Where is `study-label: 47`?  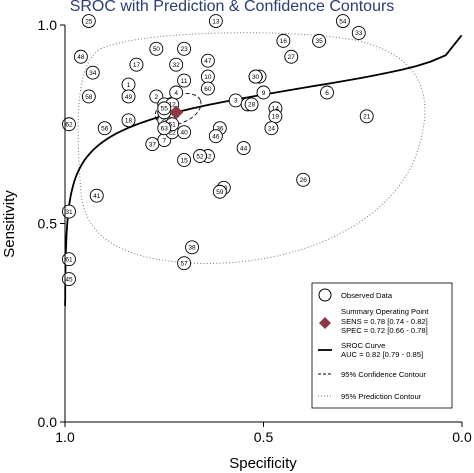 study-label: 47 is located at coordinates (208, 61).